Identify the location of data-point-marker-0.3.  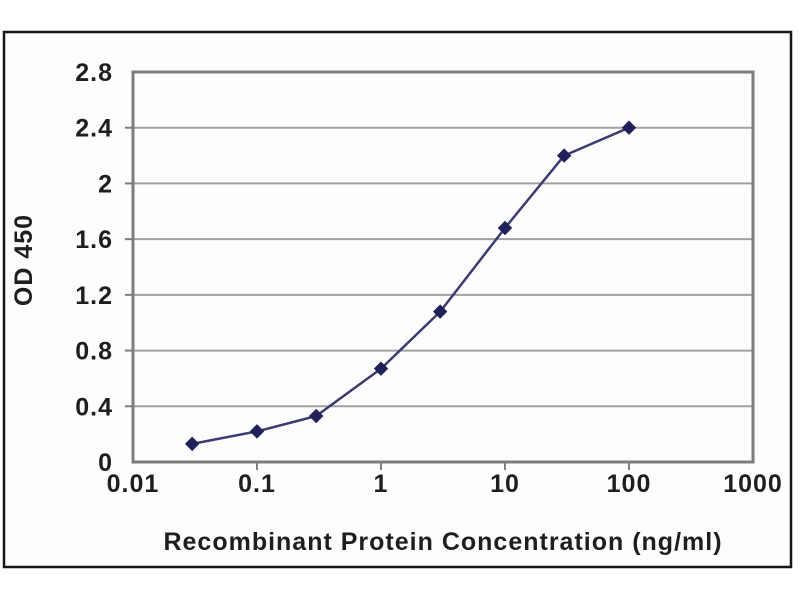
(316, 416).